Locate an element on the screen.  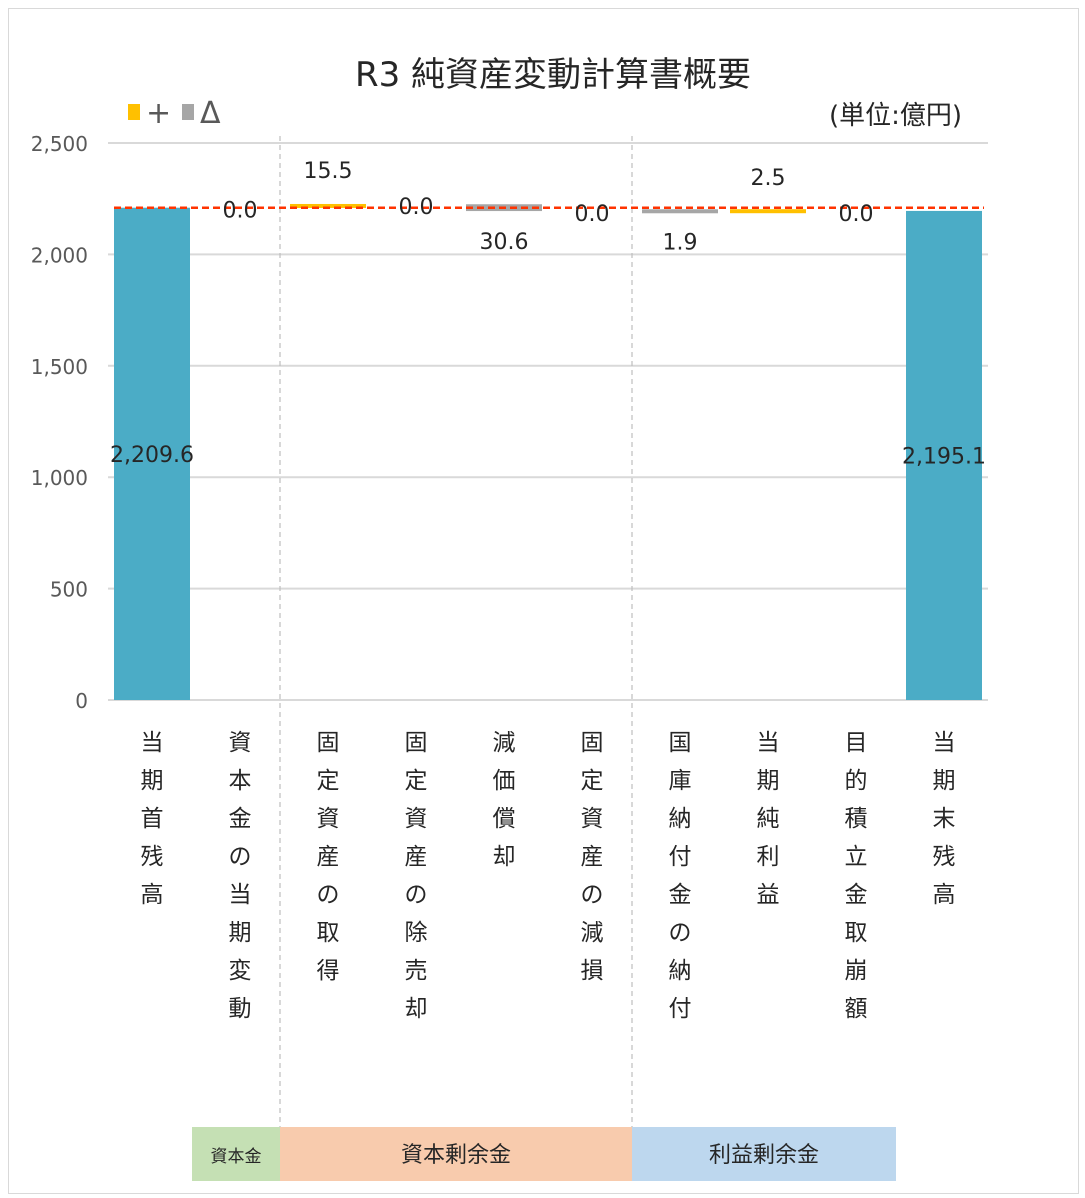
y-tick-label-3: 1,000 is located at coordinates (59, 478).